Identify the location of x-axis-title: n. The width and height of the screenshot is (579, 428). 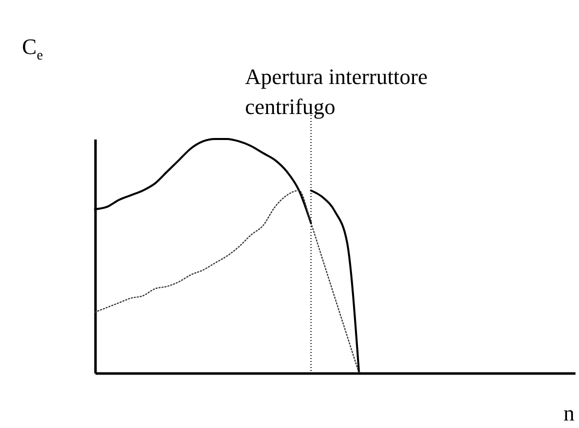
(569, 413).